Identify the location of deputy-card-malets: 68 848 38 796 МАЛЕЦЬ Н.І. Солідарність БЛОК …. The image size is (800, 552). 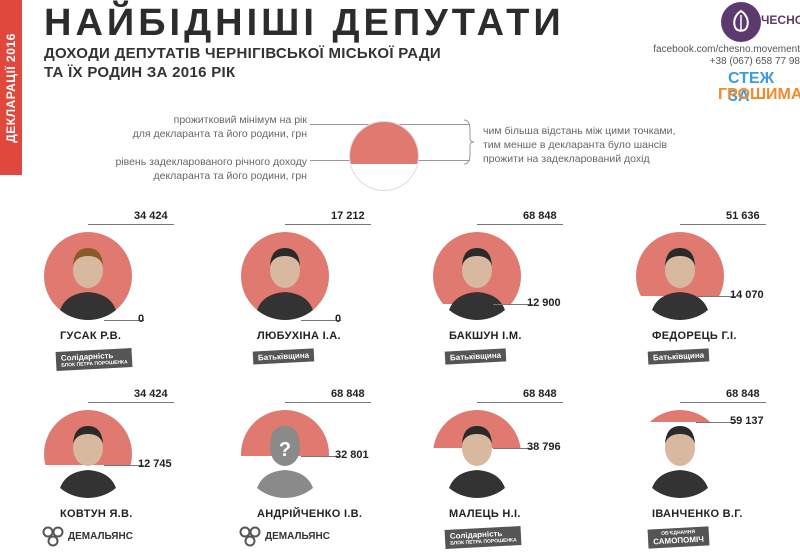
(528, 459).